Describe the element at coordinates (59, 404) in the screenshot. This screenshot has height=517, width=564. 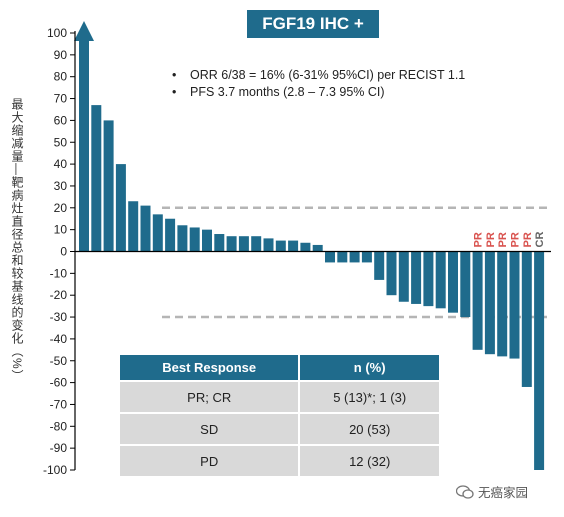
I see `y-tick-label: -70` at that location.